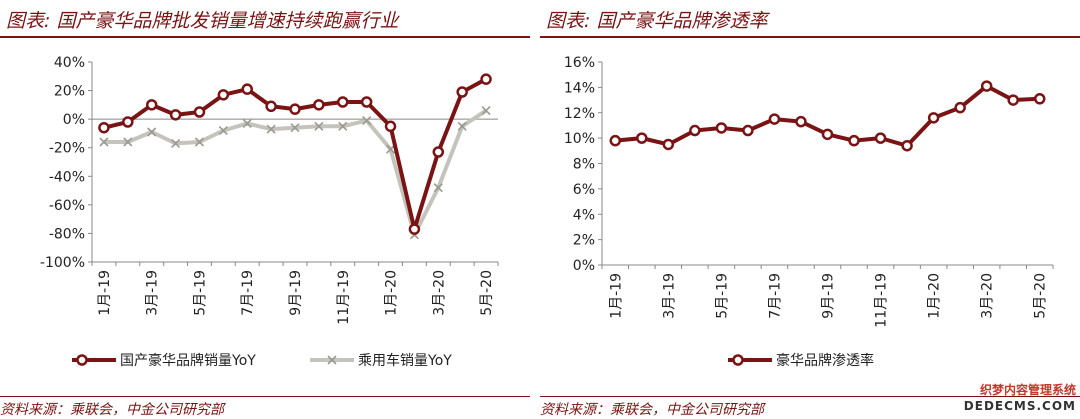 Image resolution: width=1080 pixels, height=419 pixels. What do you see at coordinates (69, 63) in the screenshot?
I see `left-y-tick-label: 40%` at bounding box center [69, 63].